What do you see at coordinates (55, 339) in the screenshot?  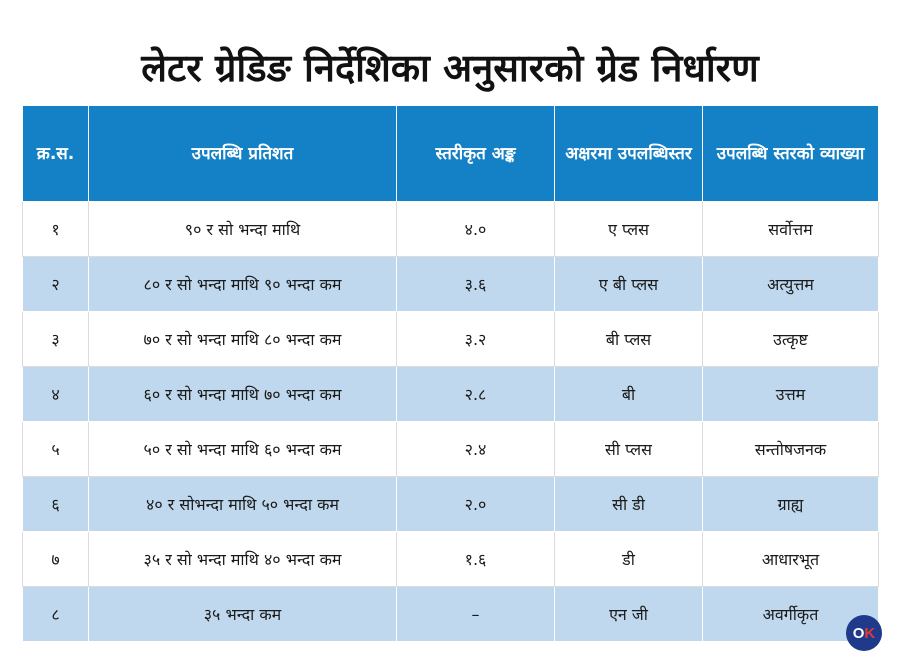 I see `cell-serial: ३` at bounding box center [55, 339].